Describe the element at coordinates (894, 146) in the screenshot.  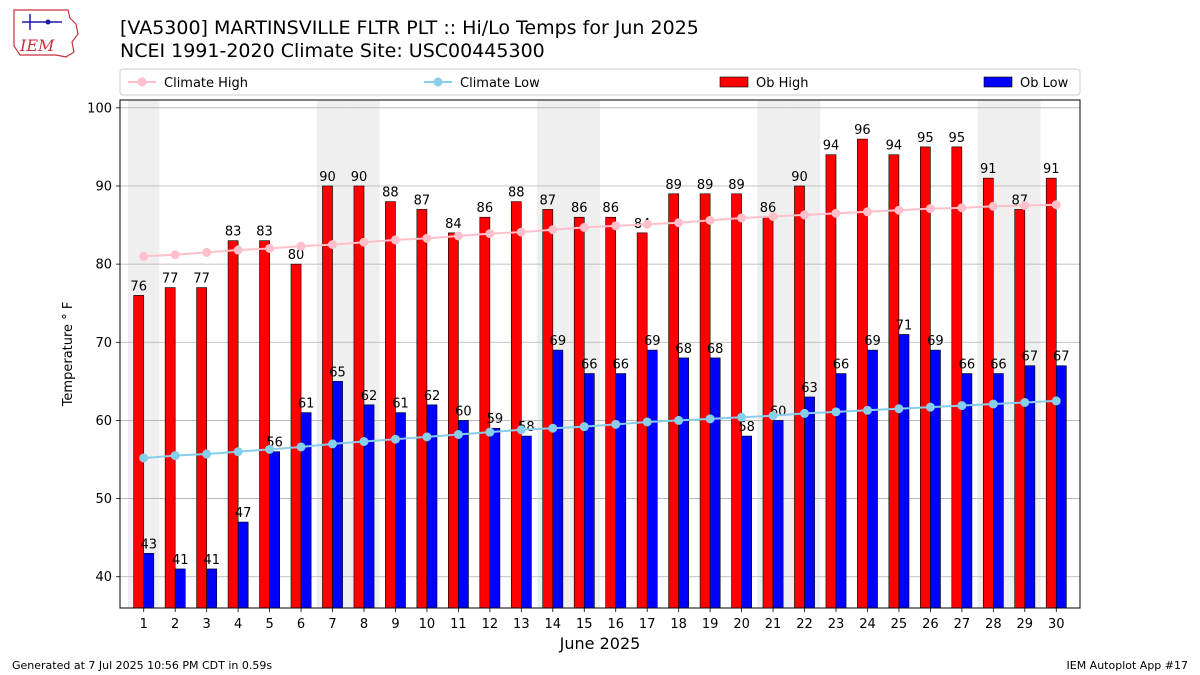
I see `ob-high-label: 94` at that location.